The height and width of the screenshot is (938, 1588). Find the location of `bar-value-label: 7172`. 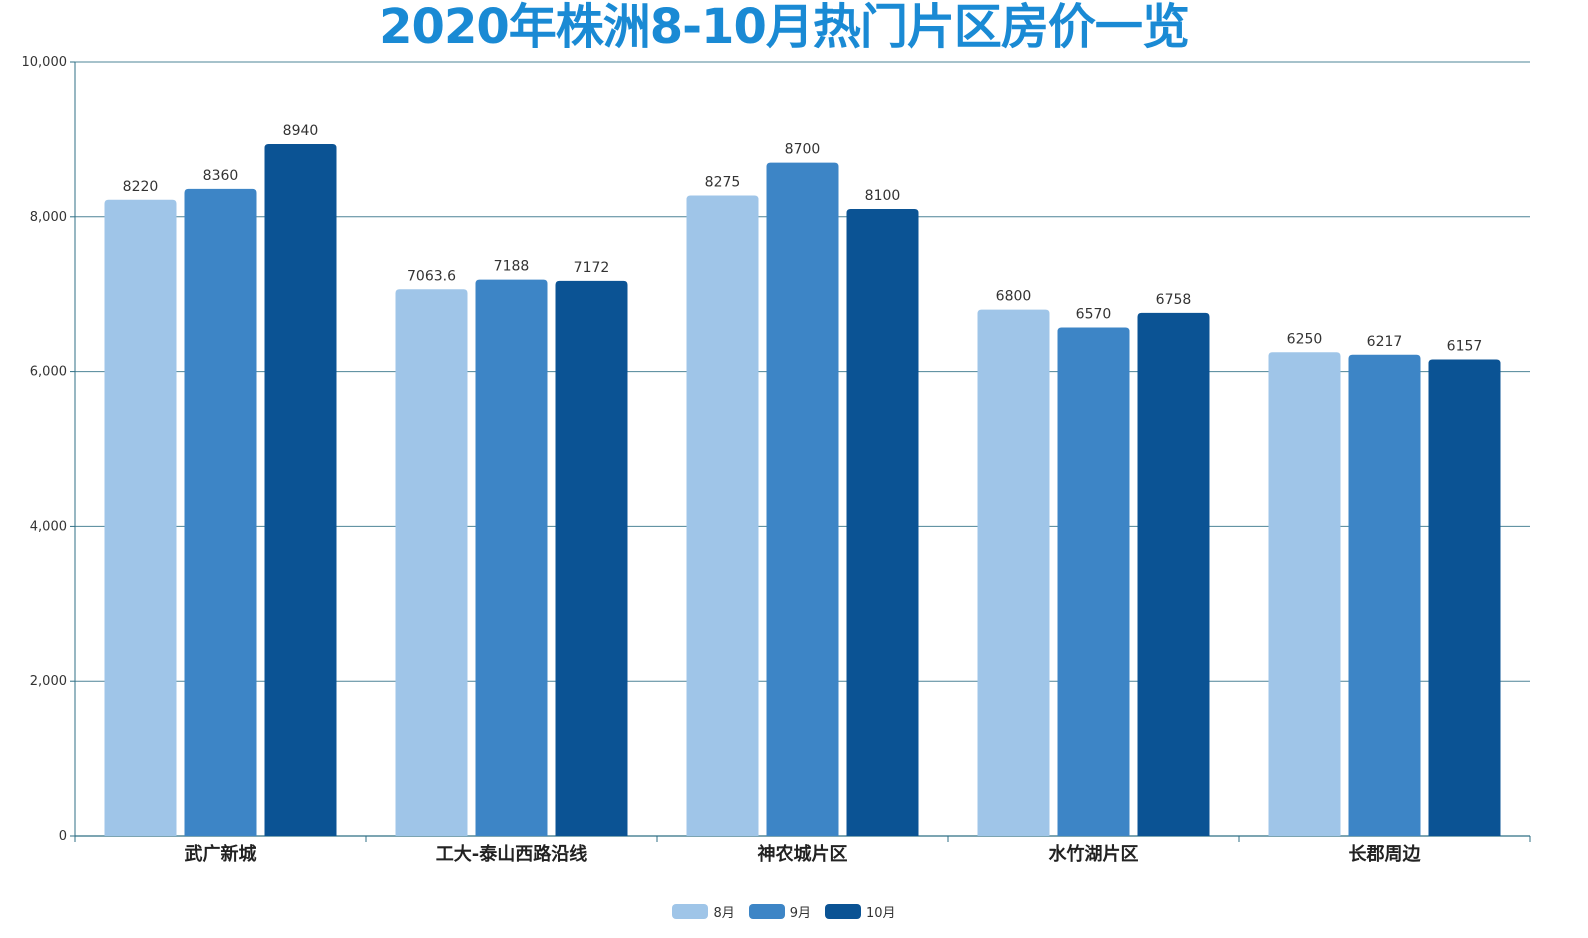

bar-value-label: 7172 is located at coordinates (592, 268).